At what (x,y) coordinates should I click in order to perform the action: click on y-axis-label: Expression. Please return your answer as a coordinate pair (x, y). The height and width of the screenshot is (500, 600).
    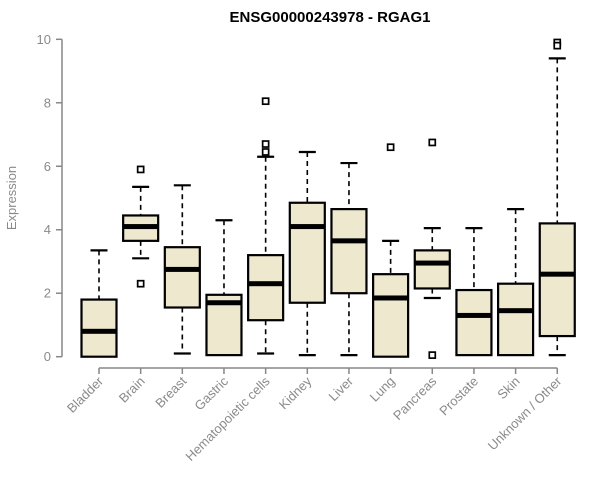
    Looking at the image, I should click on (11, 198).